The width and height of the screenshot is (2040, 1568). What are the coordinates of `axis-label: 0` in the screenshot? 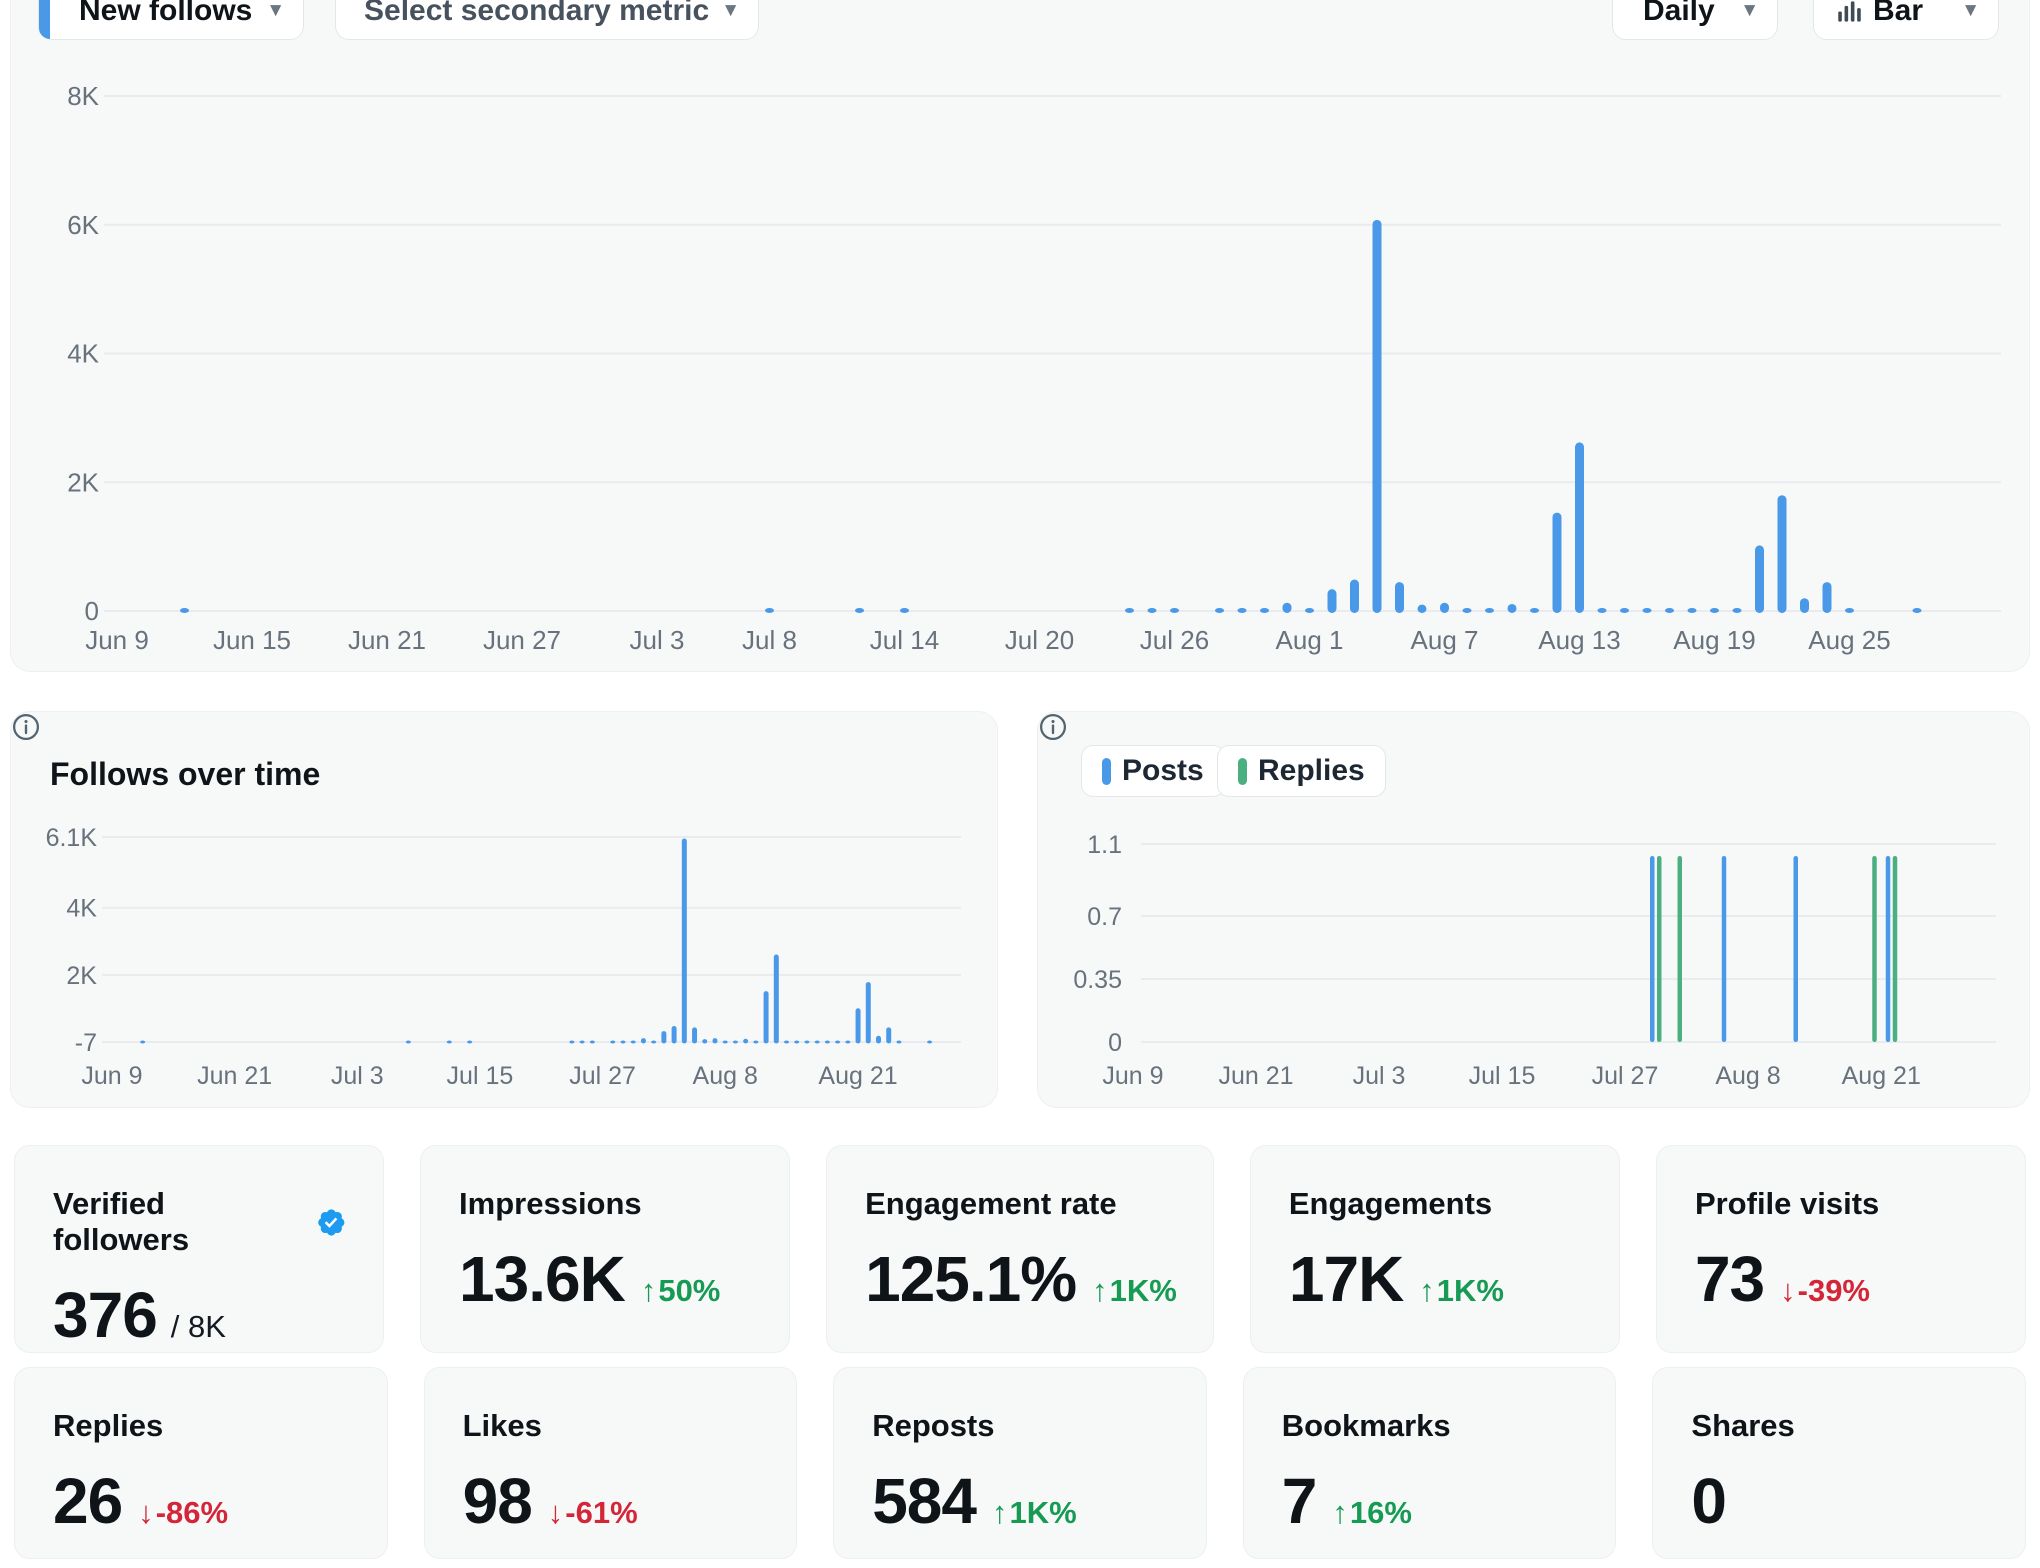 It's located at (1115, 1043).